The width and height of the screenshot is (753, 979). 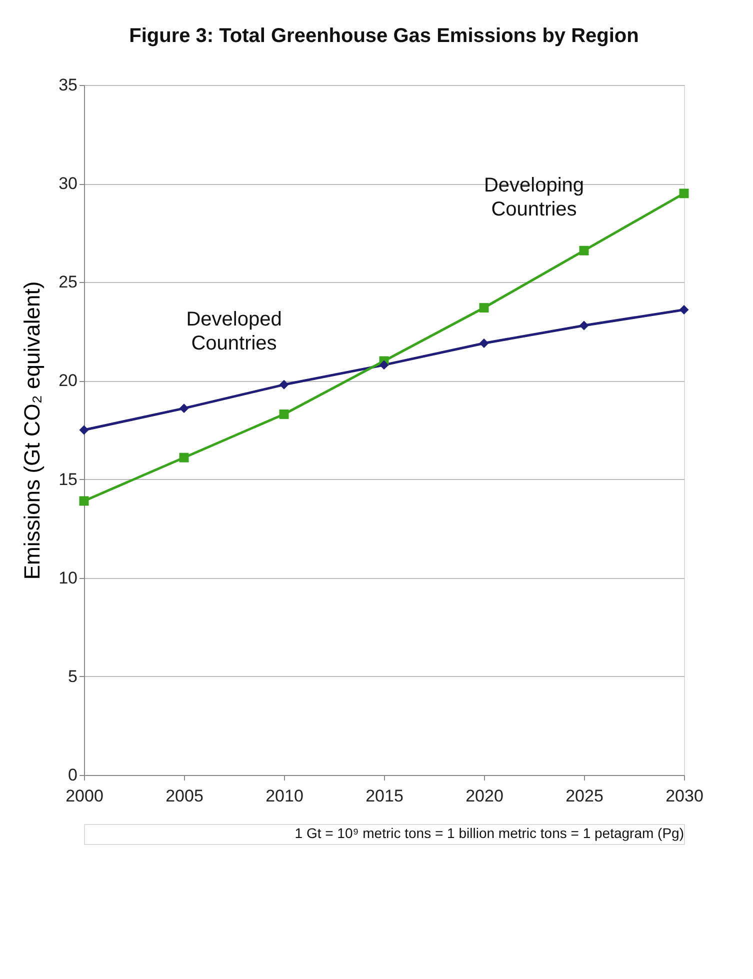 I want to click on y-tick-label: 30, so click(x=68, y=184).